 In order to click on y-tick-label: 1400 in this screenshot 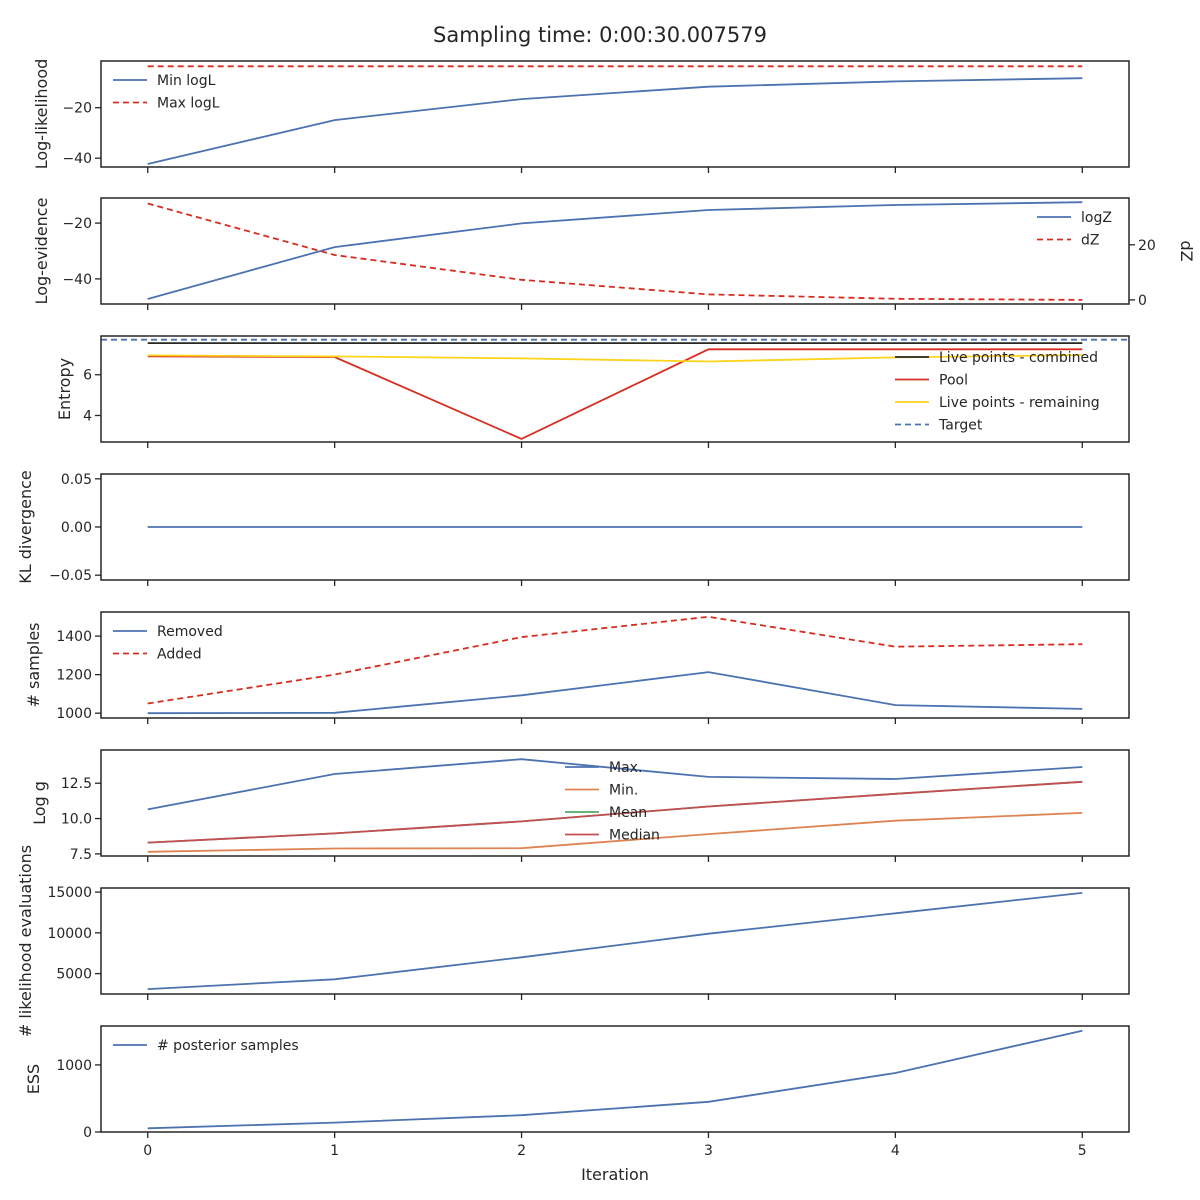, I will do `click(74, 637)`.